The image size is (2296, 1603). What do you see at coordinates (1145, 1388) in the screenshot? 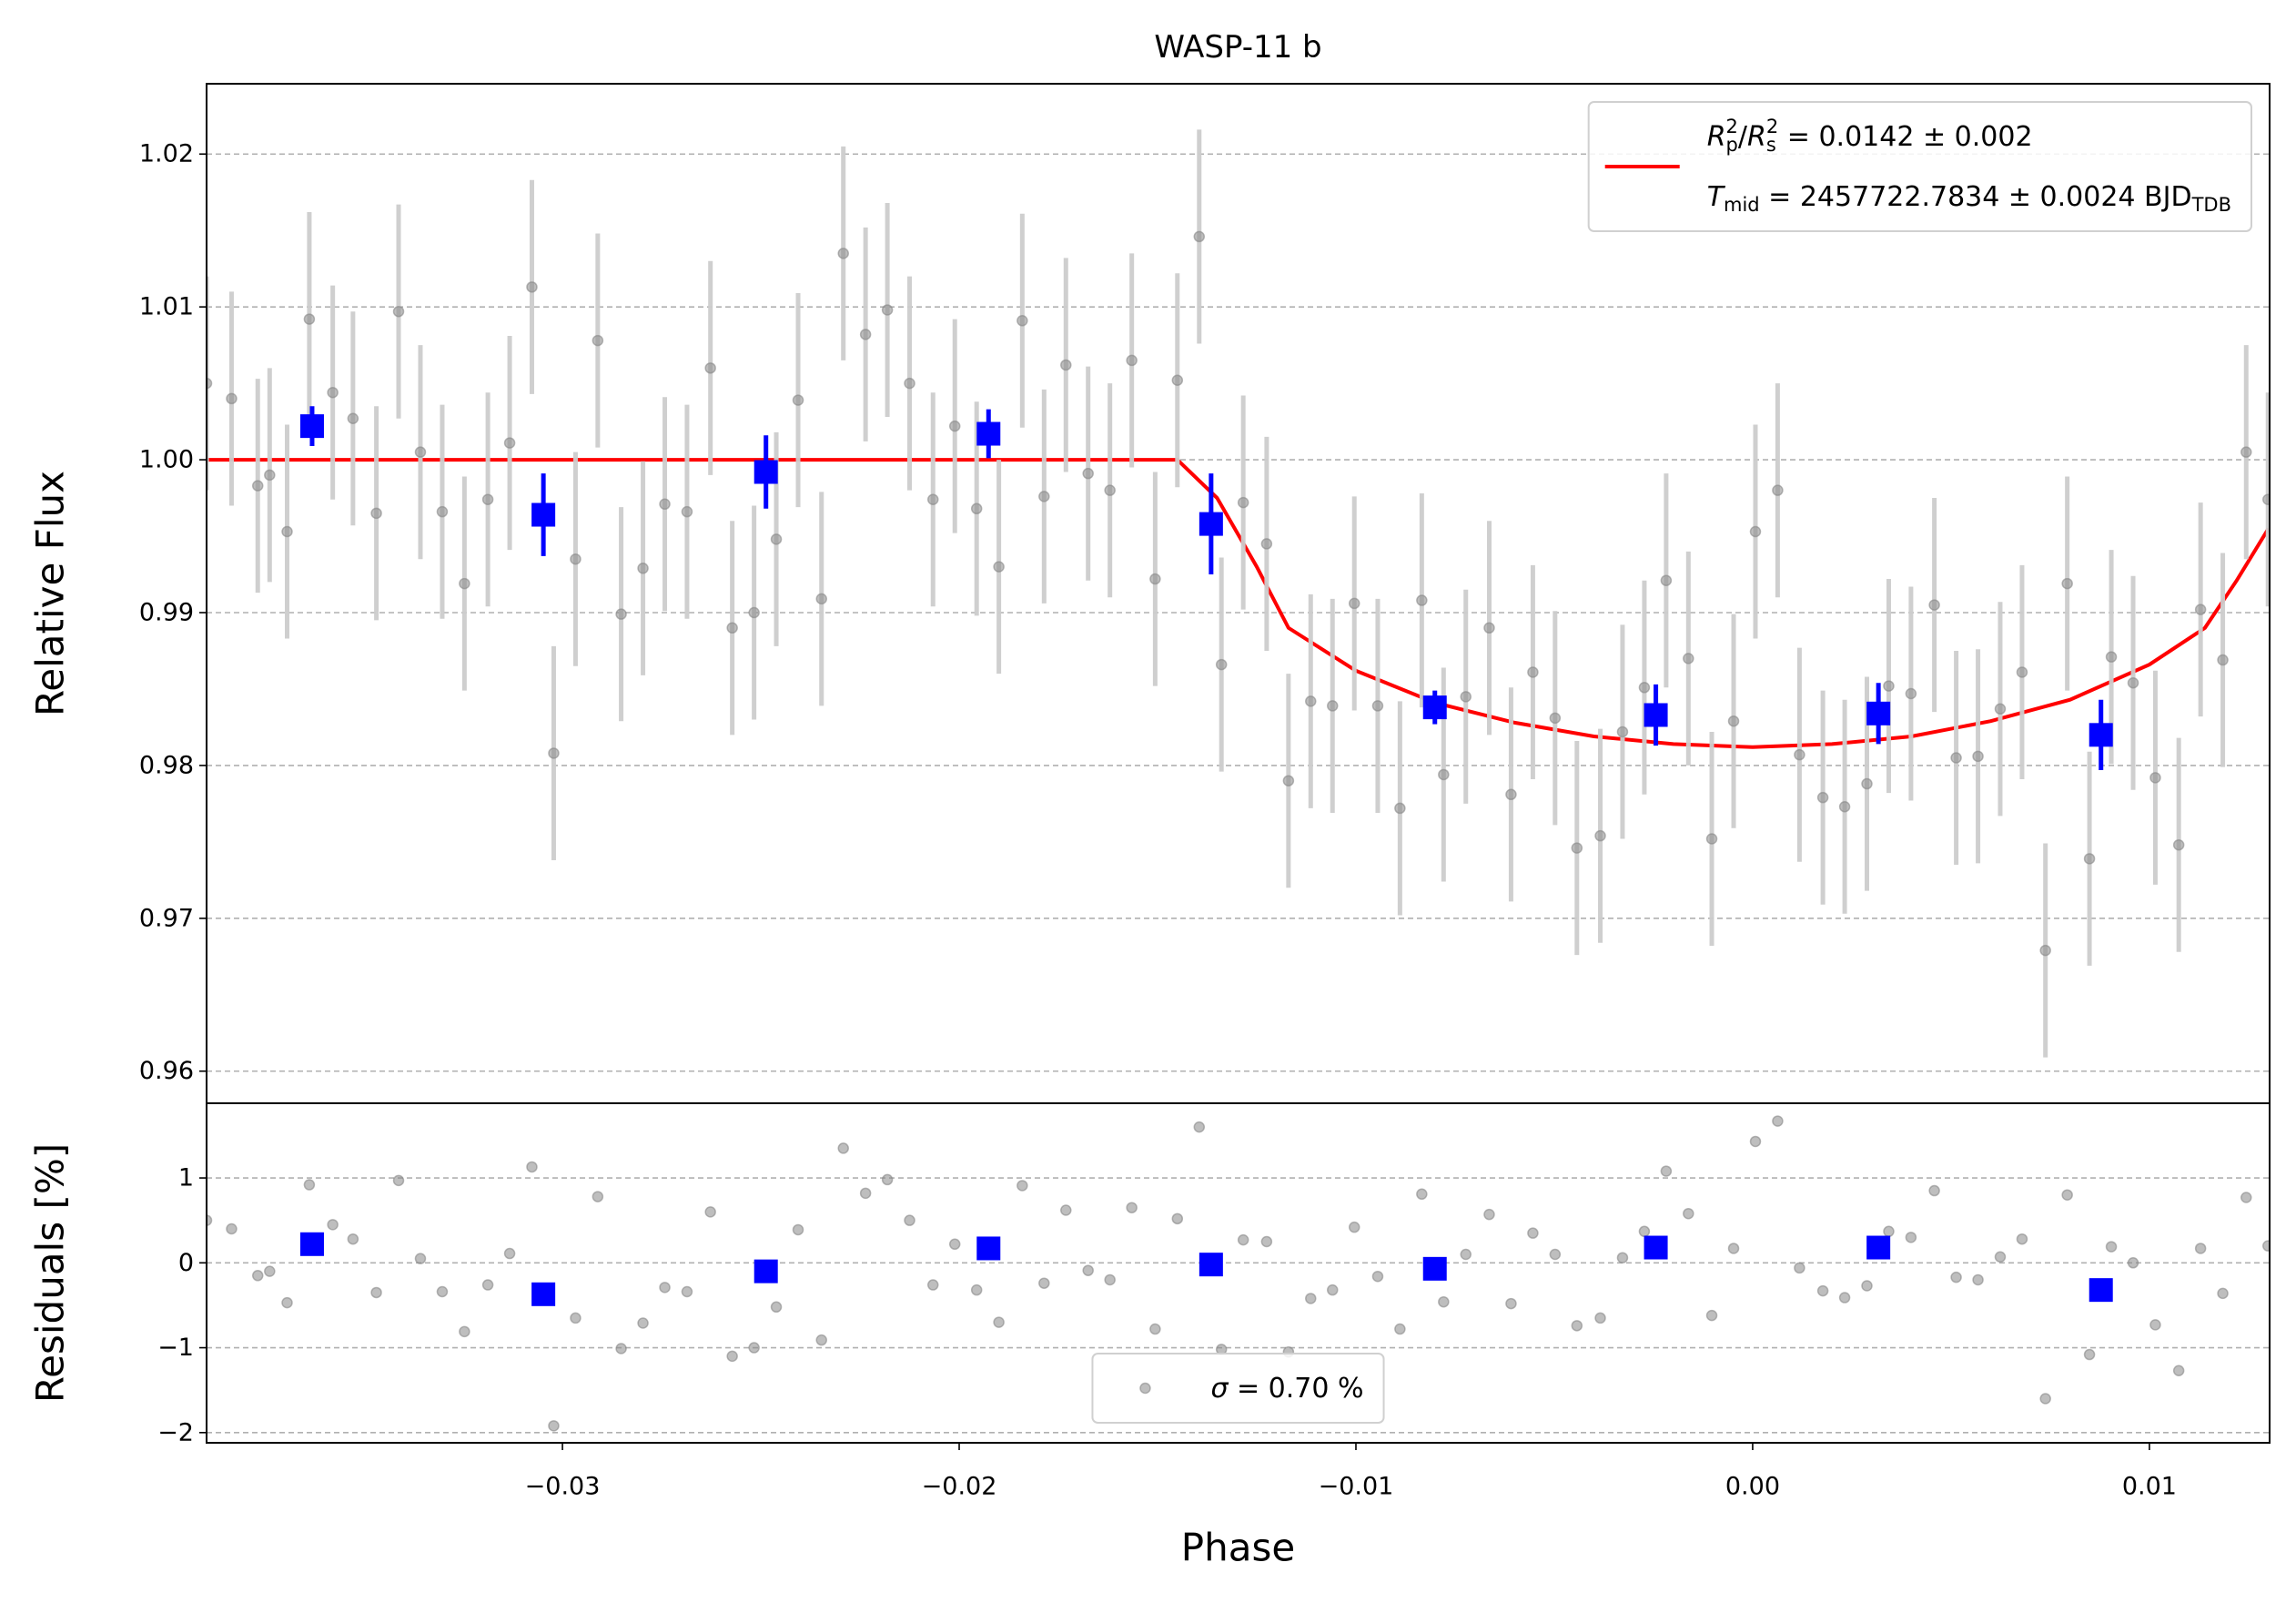
I see `legend-swatch` at bounding box center [1145, 1388].